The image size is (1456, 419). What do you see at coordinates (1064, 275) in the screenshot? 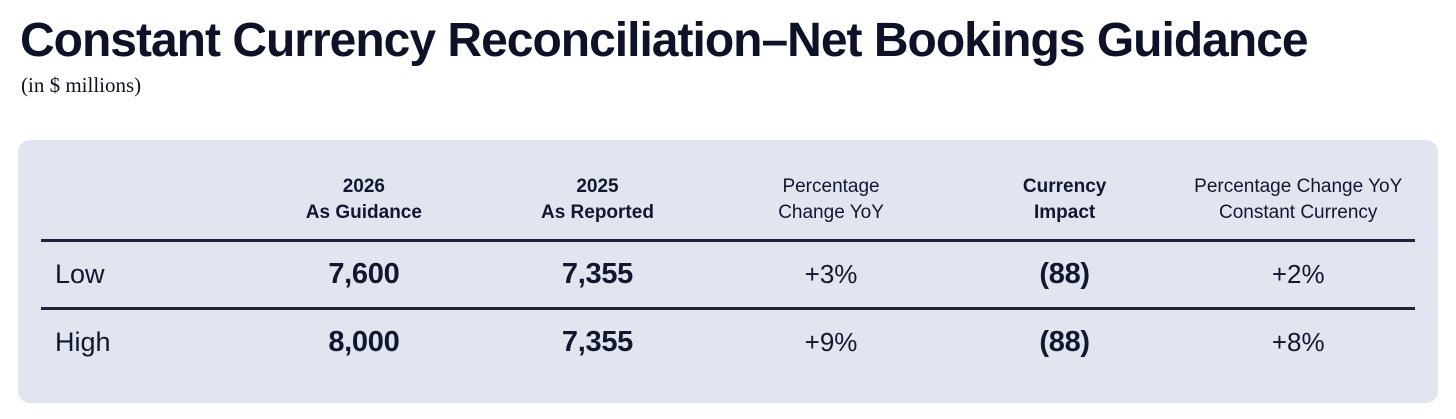
I see `cell-low-currency-impact: (88)` at bounding box center [1064, 275].